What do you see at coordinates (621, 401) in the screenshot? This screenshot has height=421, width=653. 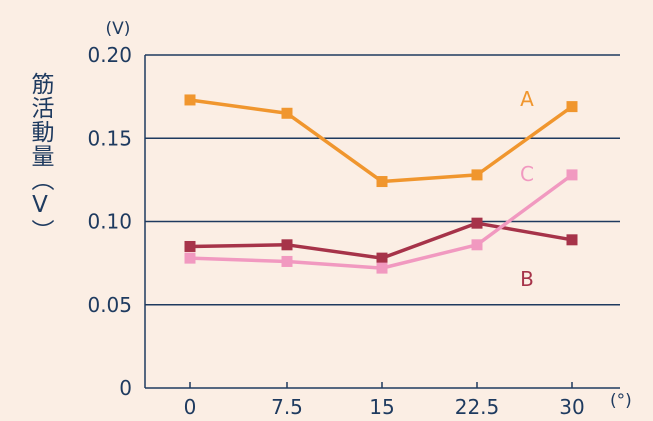 I see `x-unit-label: (°)` at bounding box center [621, 401].